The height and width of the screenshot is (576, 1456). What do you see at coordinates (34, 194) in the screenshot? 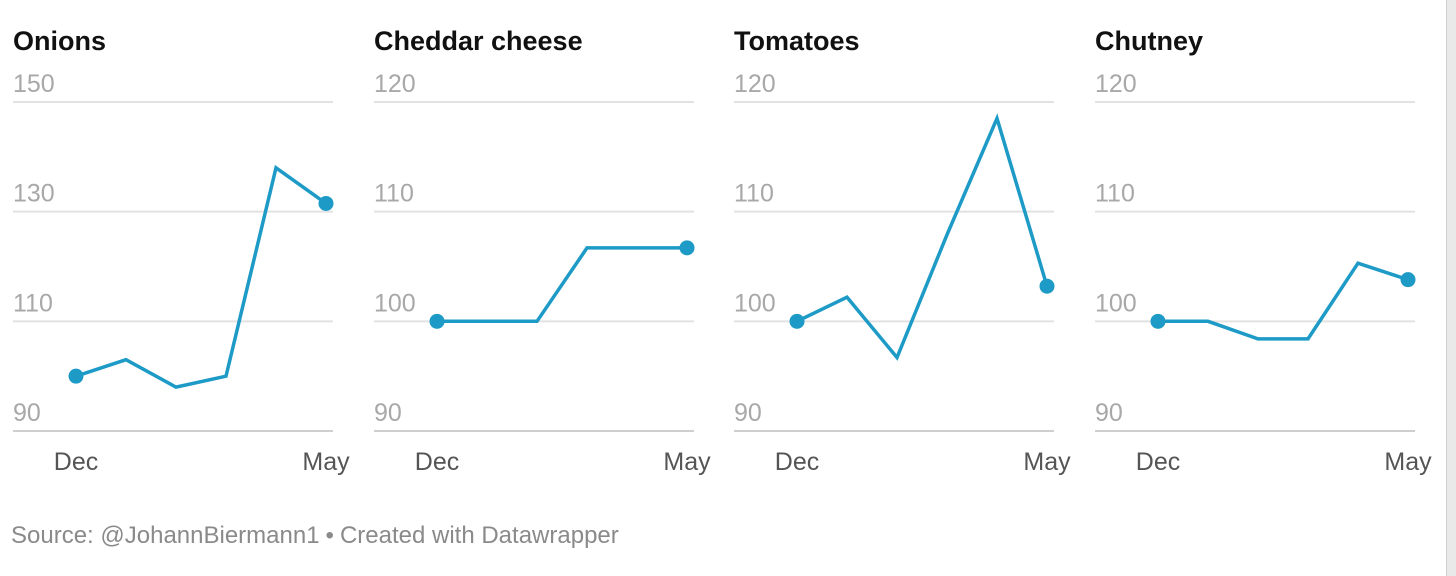
I see `y-tick-label: 130` at bounding box center [34, 194].